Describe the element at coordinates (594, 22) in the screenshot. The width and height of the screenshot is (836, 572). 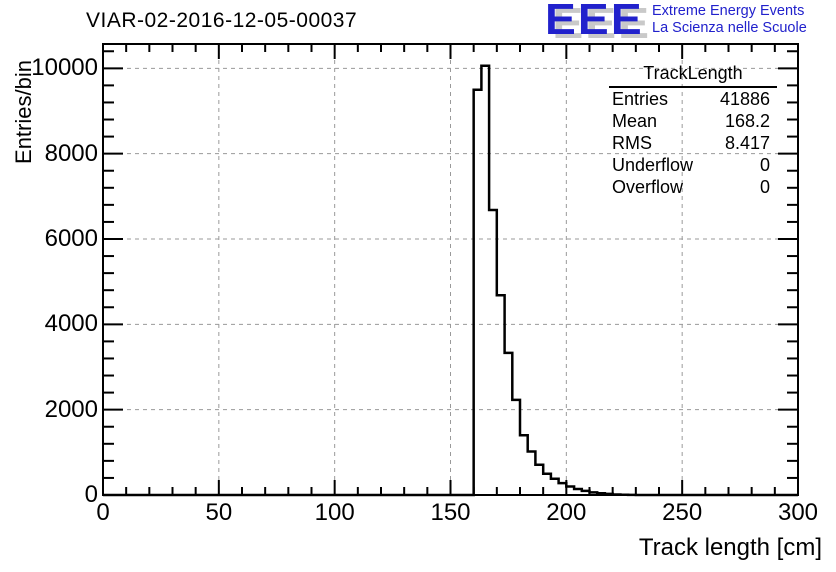
I see `eee-logo-acronym: EEE` at that location.